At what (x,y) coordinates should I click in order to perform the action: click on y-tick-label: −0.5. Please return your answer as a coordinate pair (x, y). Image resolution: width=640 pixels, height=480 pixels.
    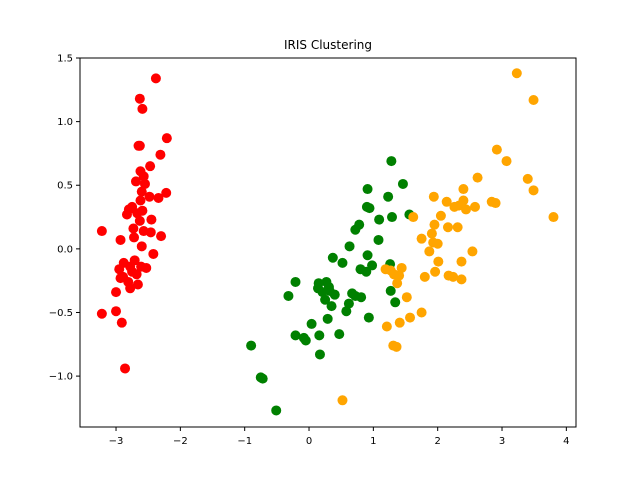
    Looking at the image, I should click on (61, 313).